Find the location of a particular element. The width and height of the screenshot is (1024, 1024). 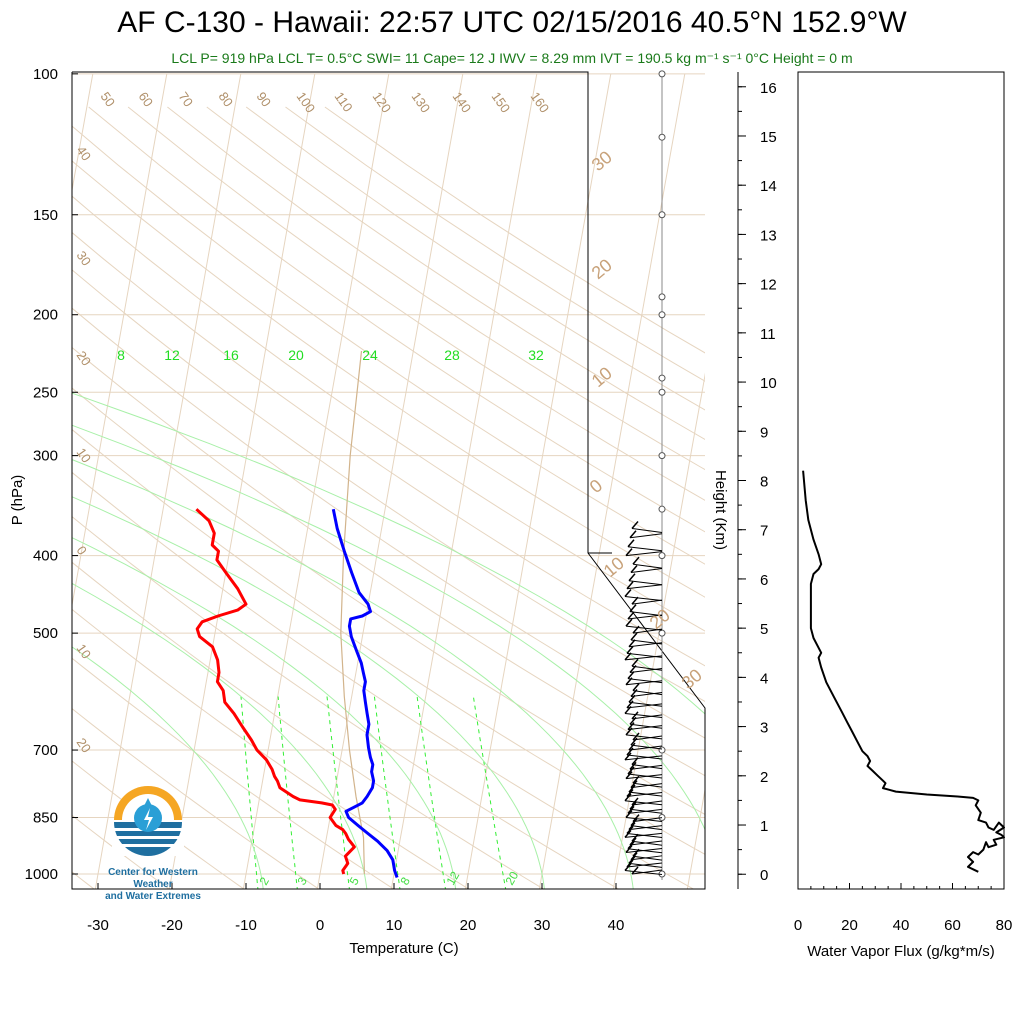

mixing-ratio-label: 2 is located at coordinates (264, 880).